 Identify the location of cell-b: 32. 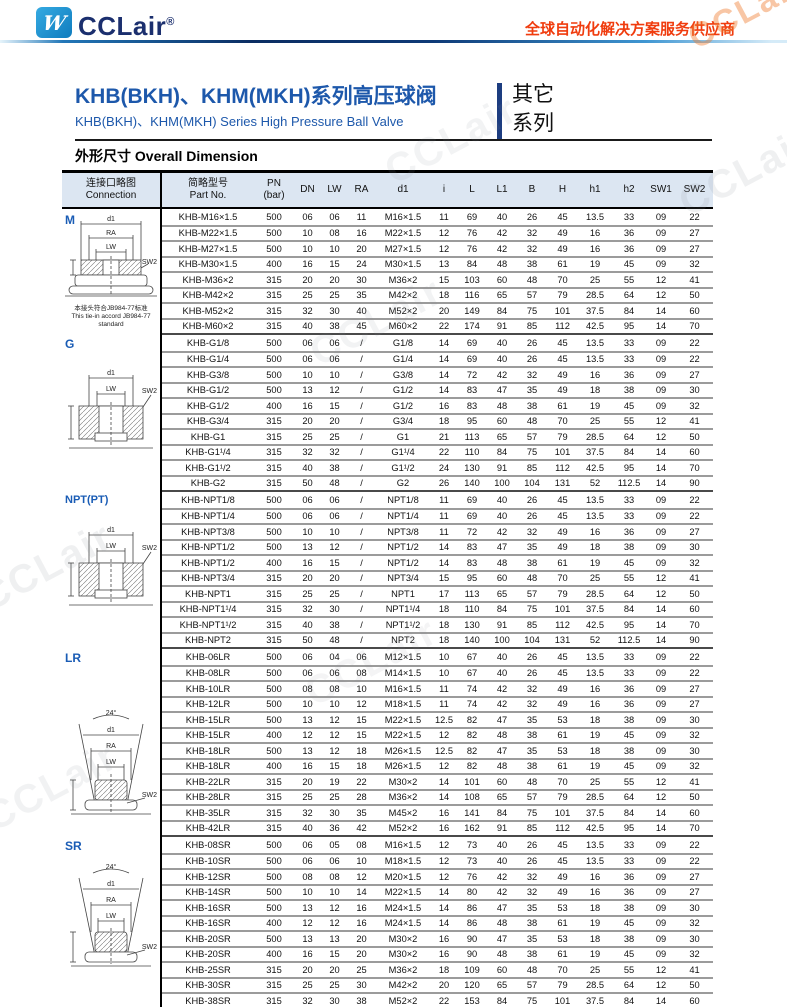
(532, 374).